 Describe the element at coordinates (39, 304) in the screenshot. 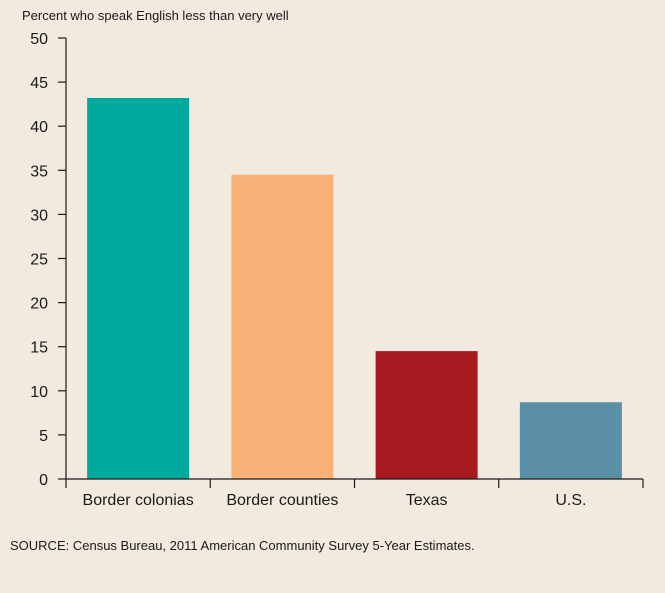

I see `y-tick-label: 20` at that location.